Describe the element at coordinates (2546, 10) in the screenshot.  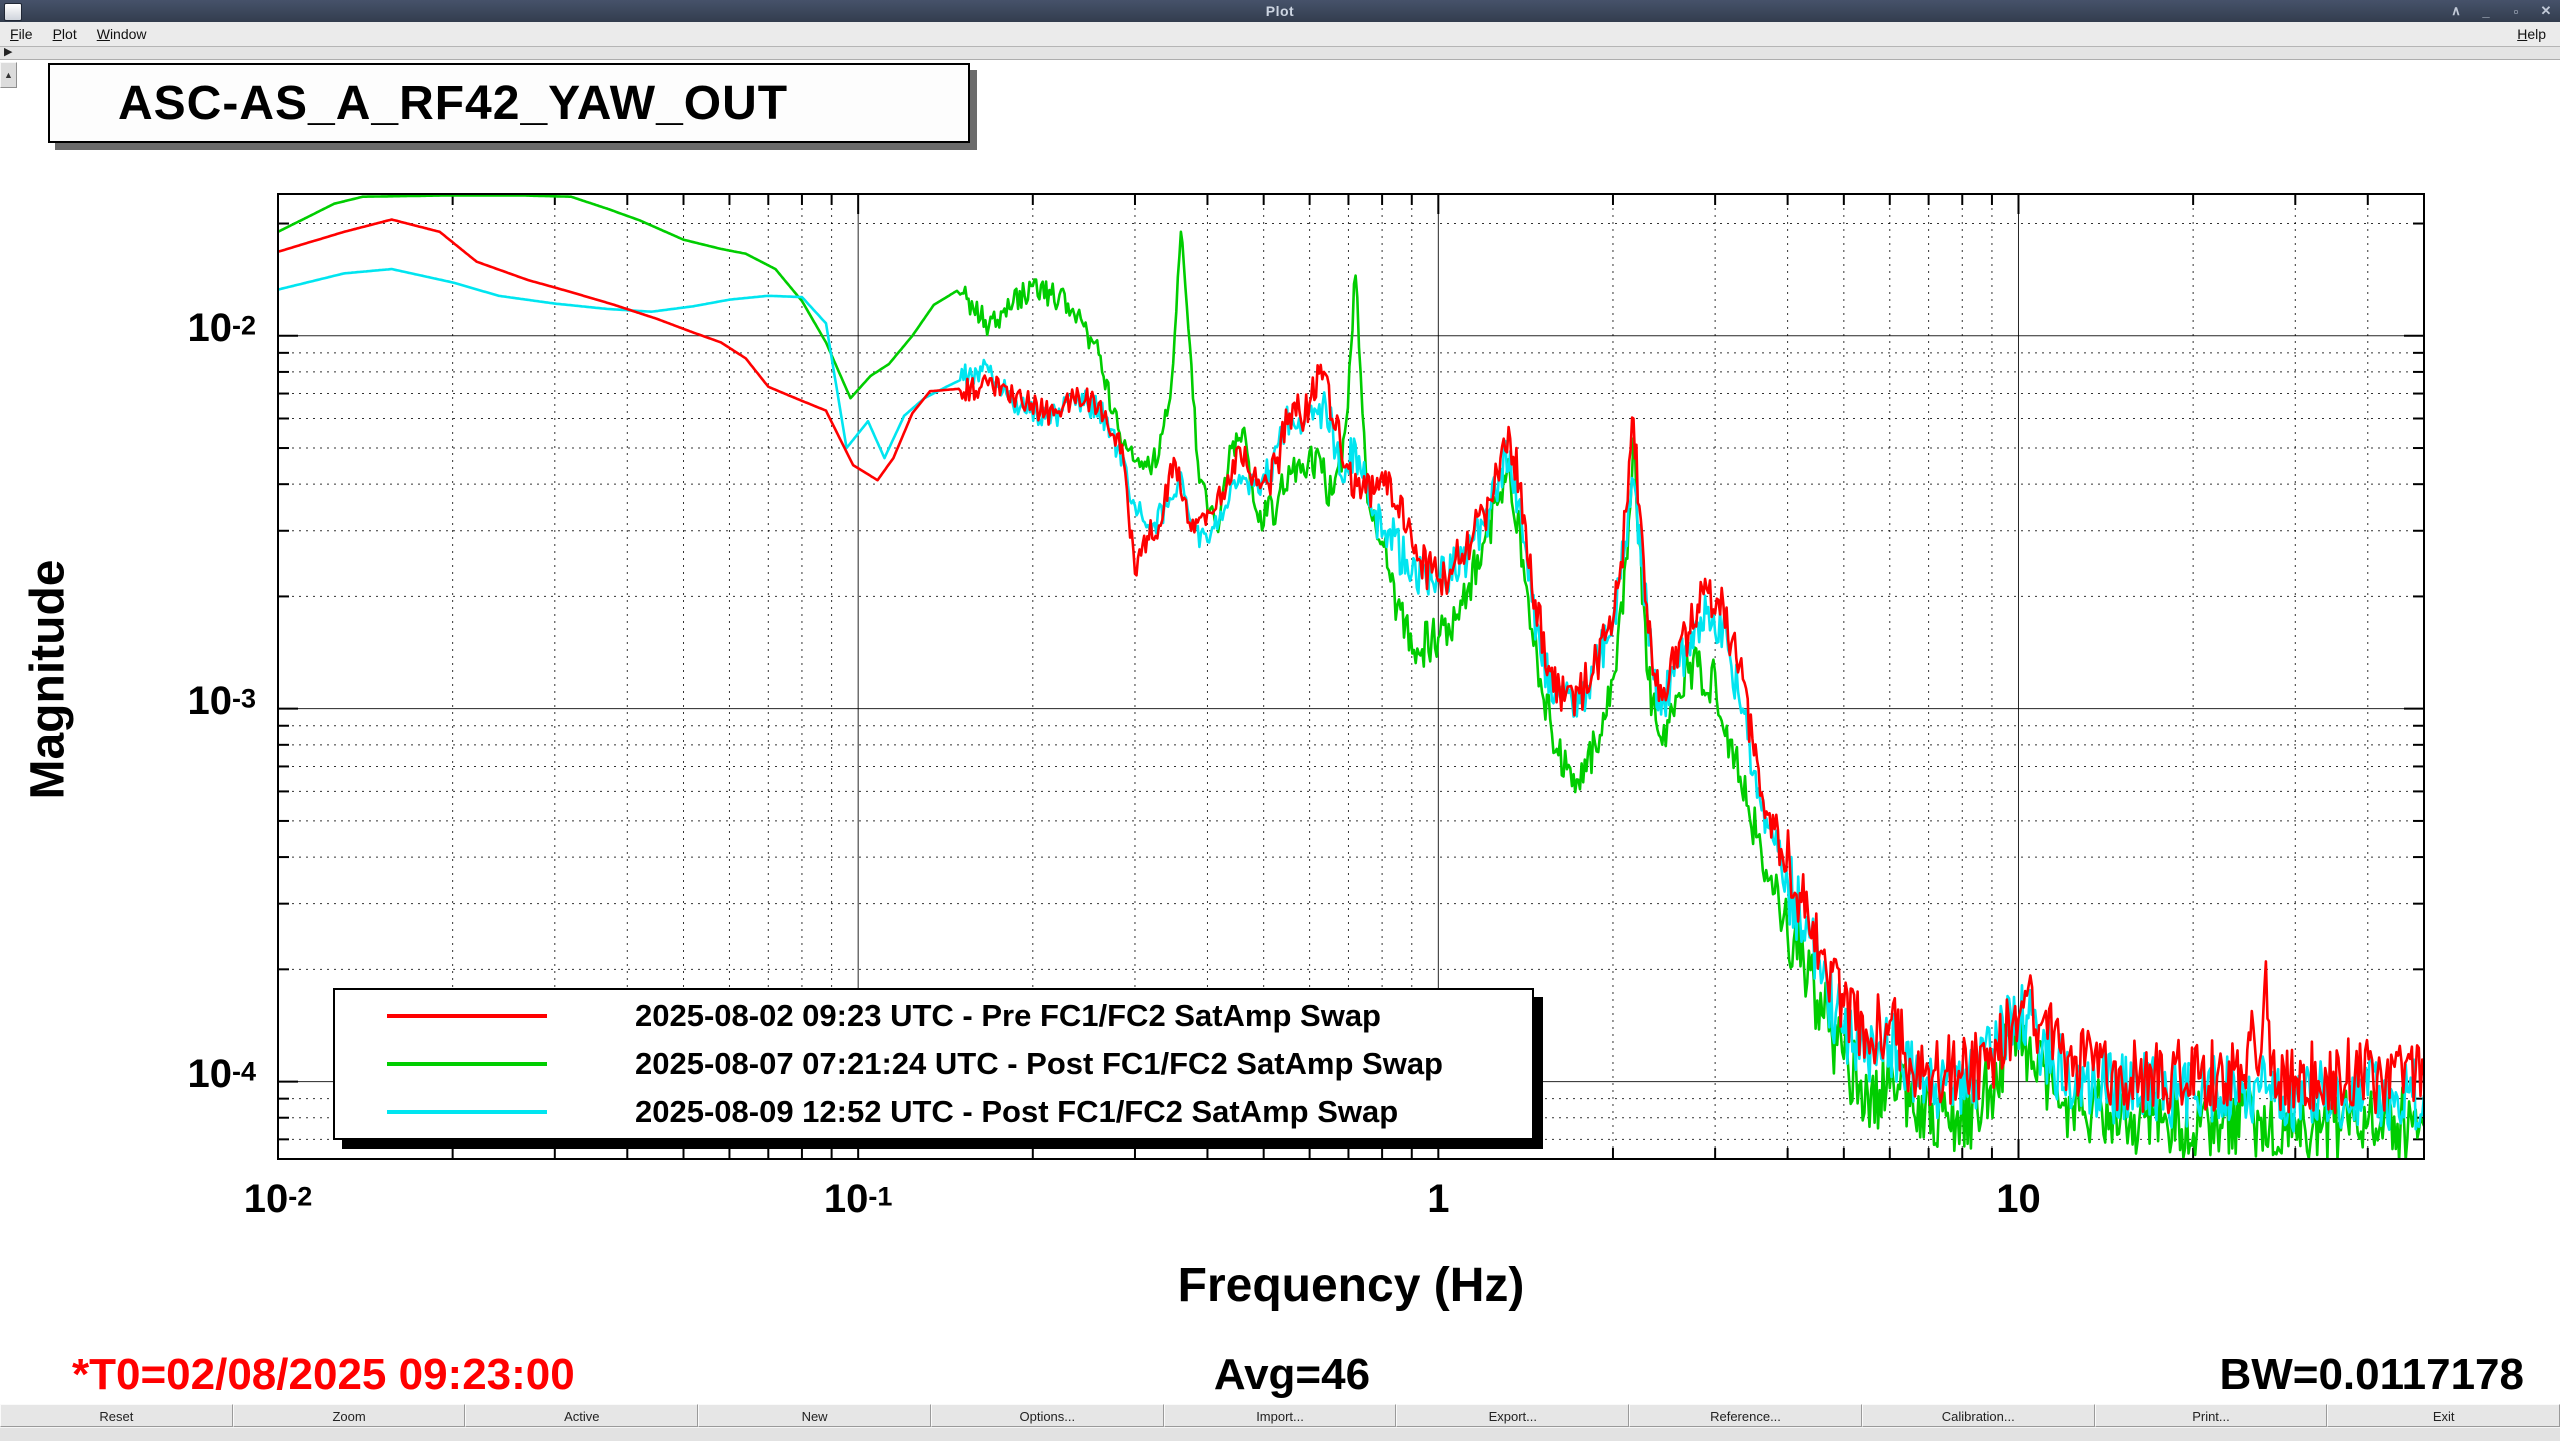
I see `close-button: ✕` at that location.